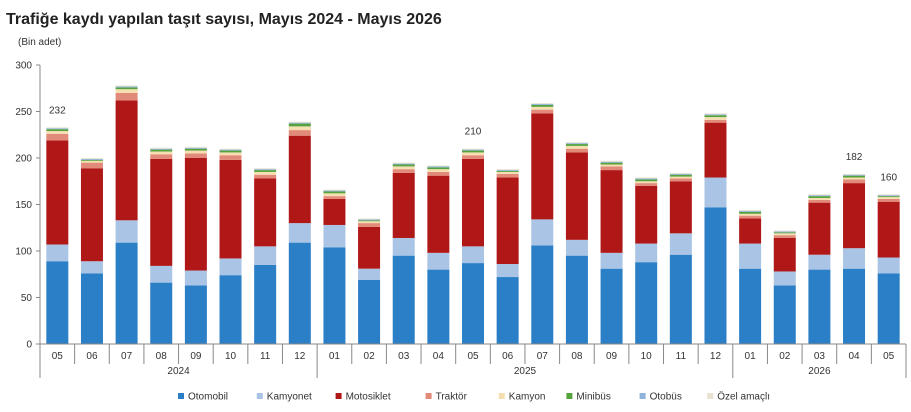 This screenshot has width=911, height=412. I want to click on legend-item: Kamyon, so click(521, 397).